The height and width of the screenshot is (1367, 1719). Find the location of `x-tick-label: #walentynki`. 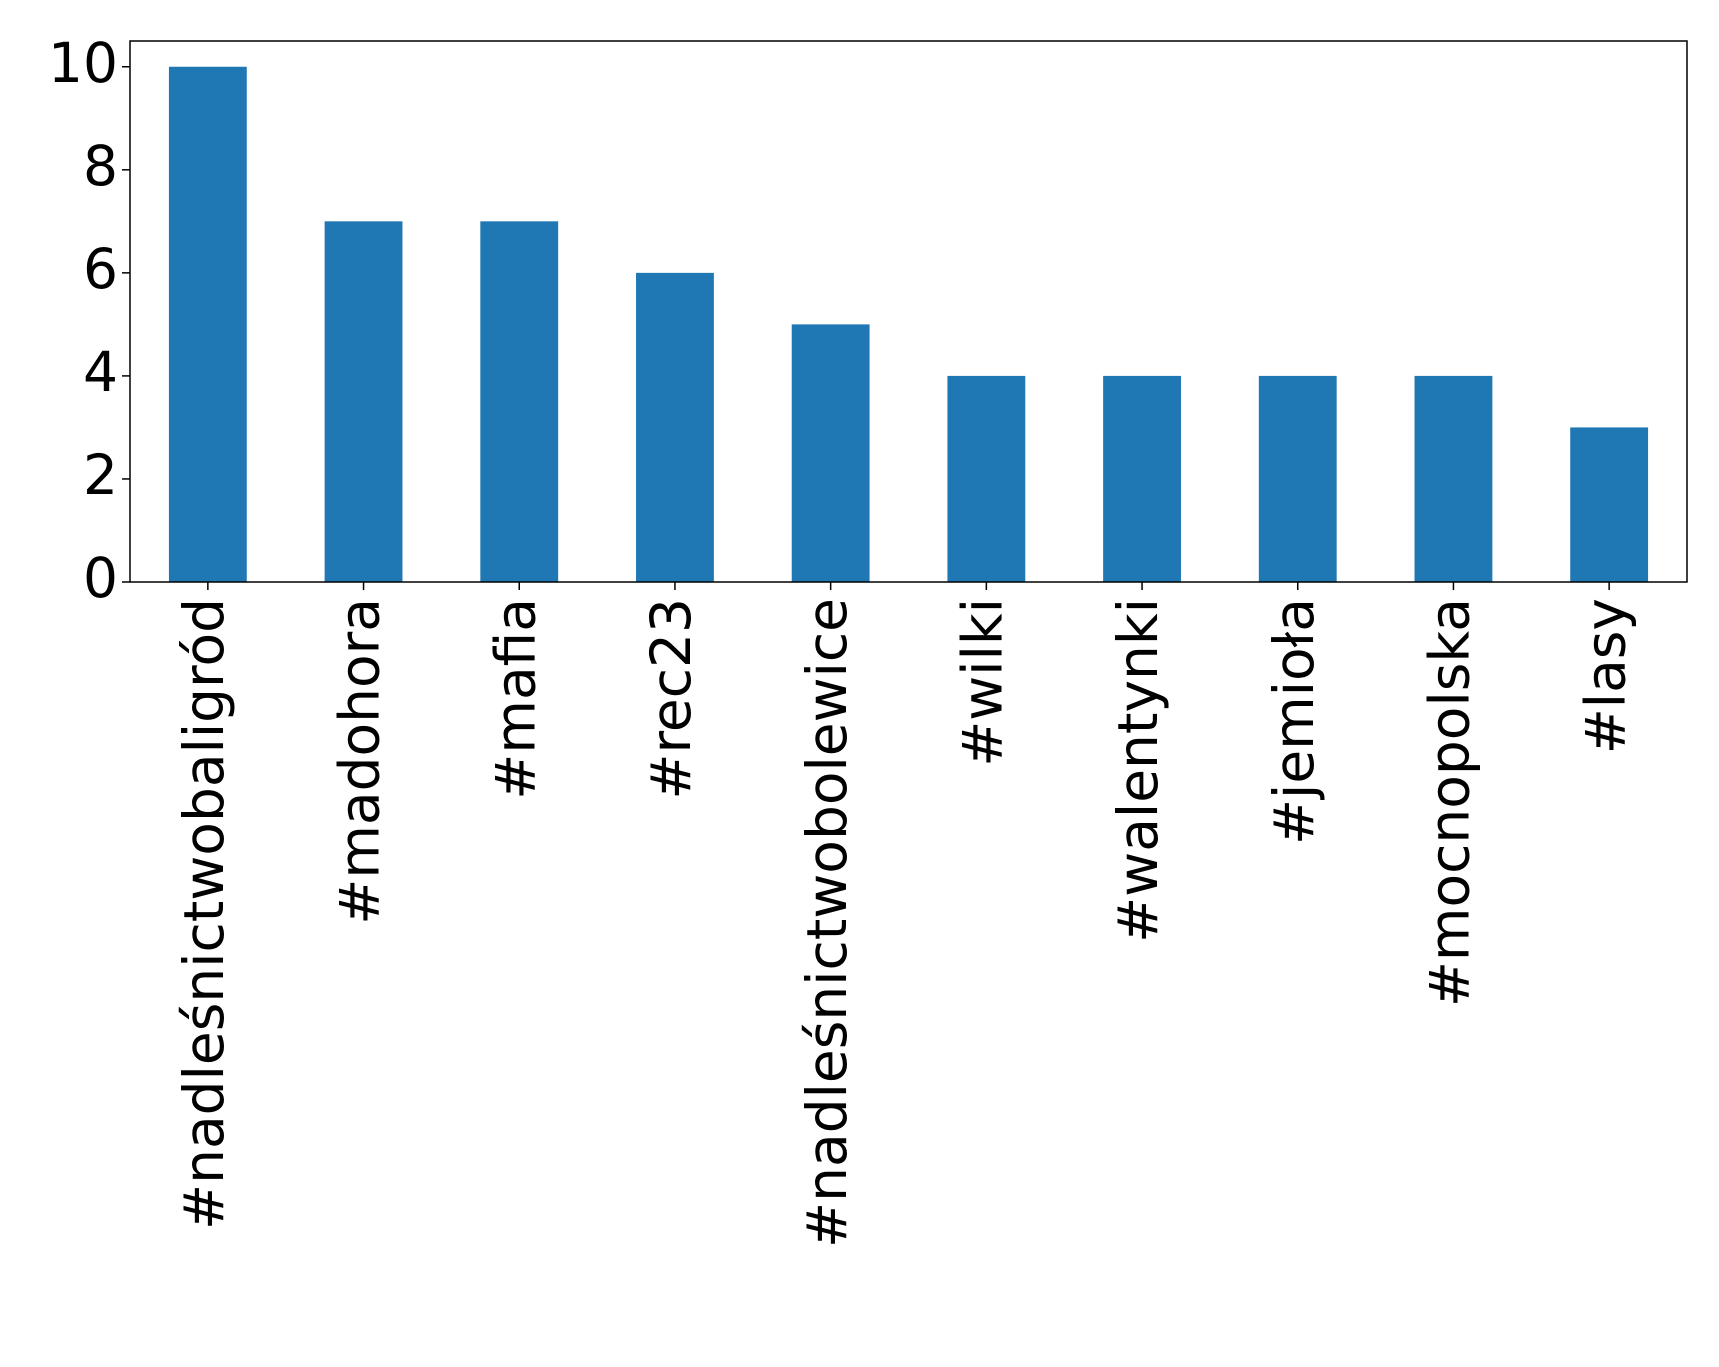

x-tick-label: #walentynki is located at coordinates (1138, 770).